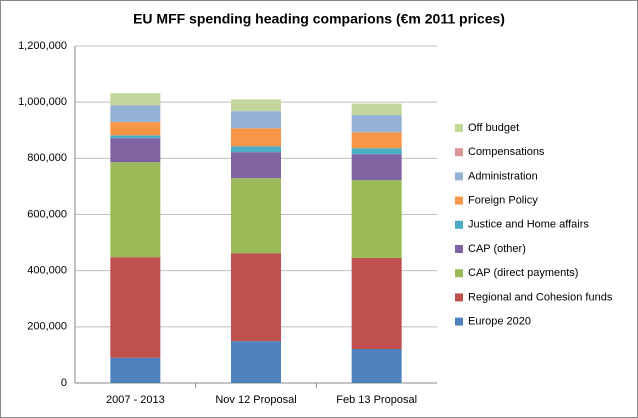 The image size is (638, 418). What do you see at coordinates (47, 271) in the screenshot?
I see `y-tick-label: 400,000` at bounding box center [47, 271].